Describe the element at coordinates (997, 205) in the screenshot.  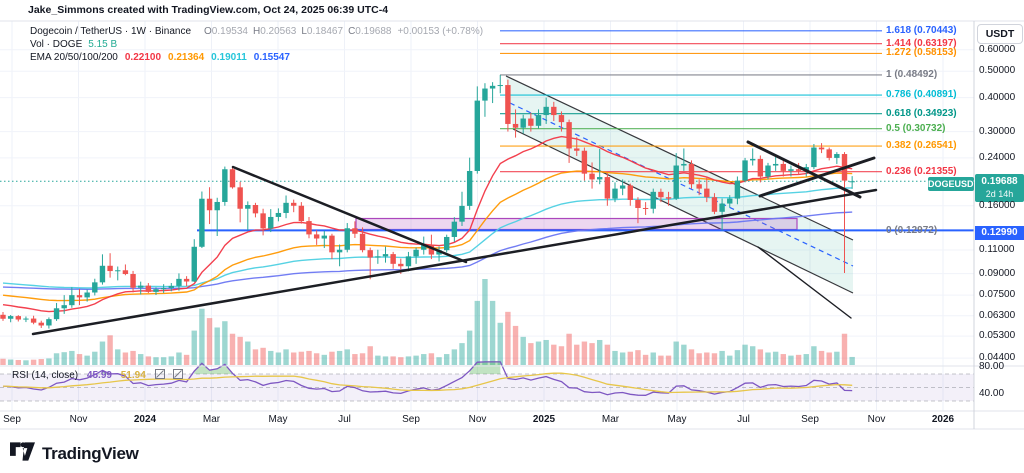
I see `price-tick-label: 0.16000` at that location.